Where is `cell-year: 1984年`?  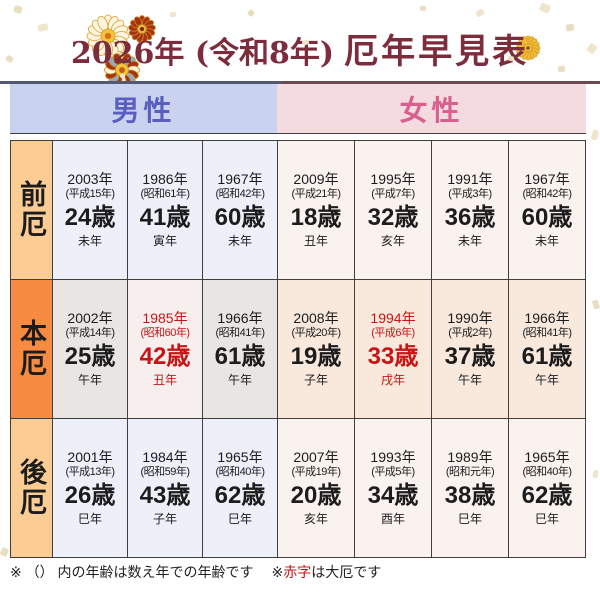 cell-year: 1984年 is located at coordinates (165, 456).